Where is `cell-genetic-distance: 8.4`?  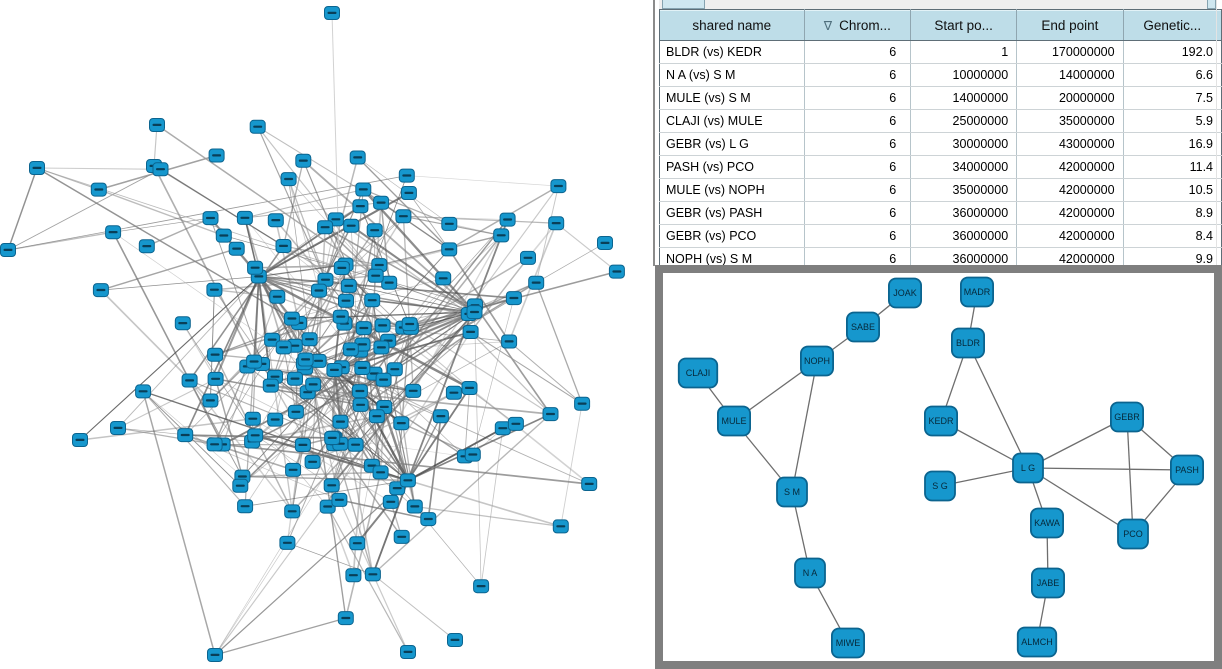 cell-genetic-distance: 8.4 is located at coordinates (1172, 236).